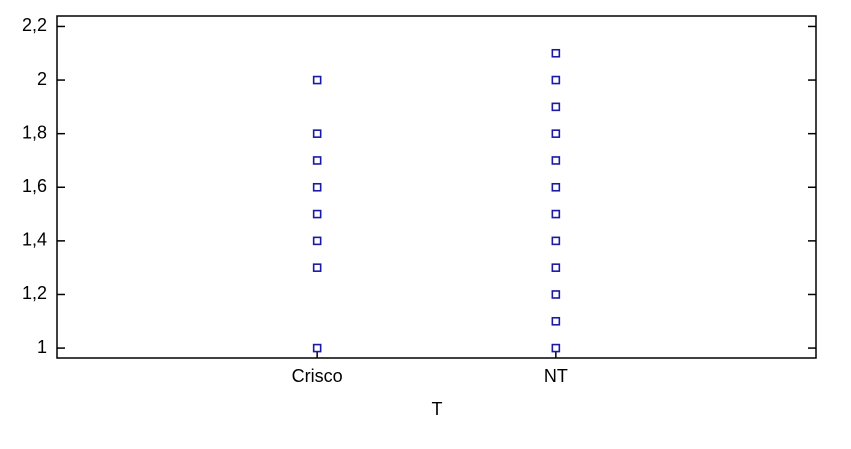 Image resolution: width=851 pixels, height=449 pixels. Describe the element at coordinates (34, 240) in the screenshot. I see `y-tick-label: 1,4` at that location.